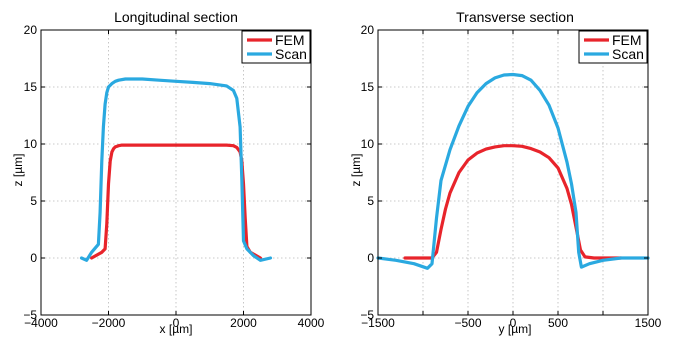 The width and height of the screenshot is (690, 340). Describe the element at coordinates (109, 323) in the screenshot. I see `x-tick-label: −2000` at that location.